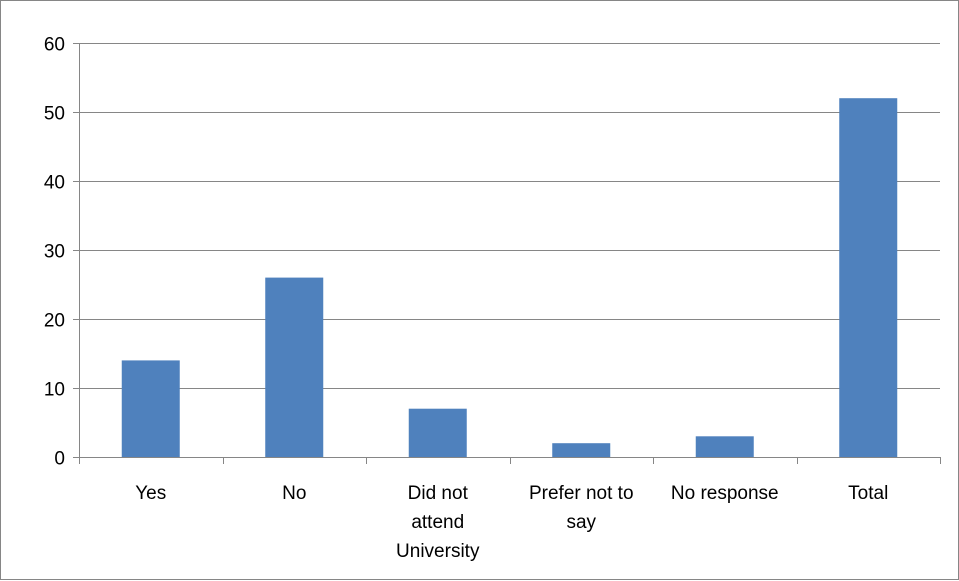 The width and height of the screenshot is (959, 581). I want to click on x-tick-label-line: attend, so click(437, 522).